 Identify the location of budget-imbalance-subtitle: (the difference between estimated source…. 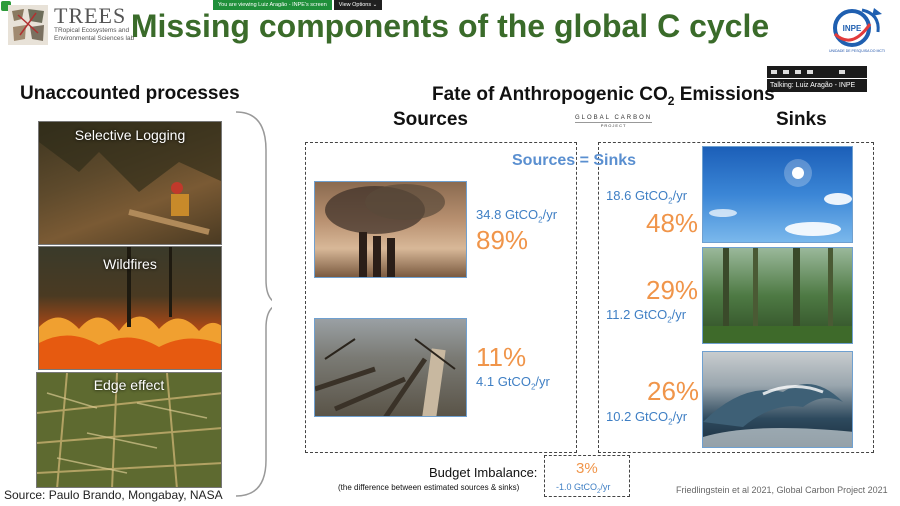
(429, 487).